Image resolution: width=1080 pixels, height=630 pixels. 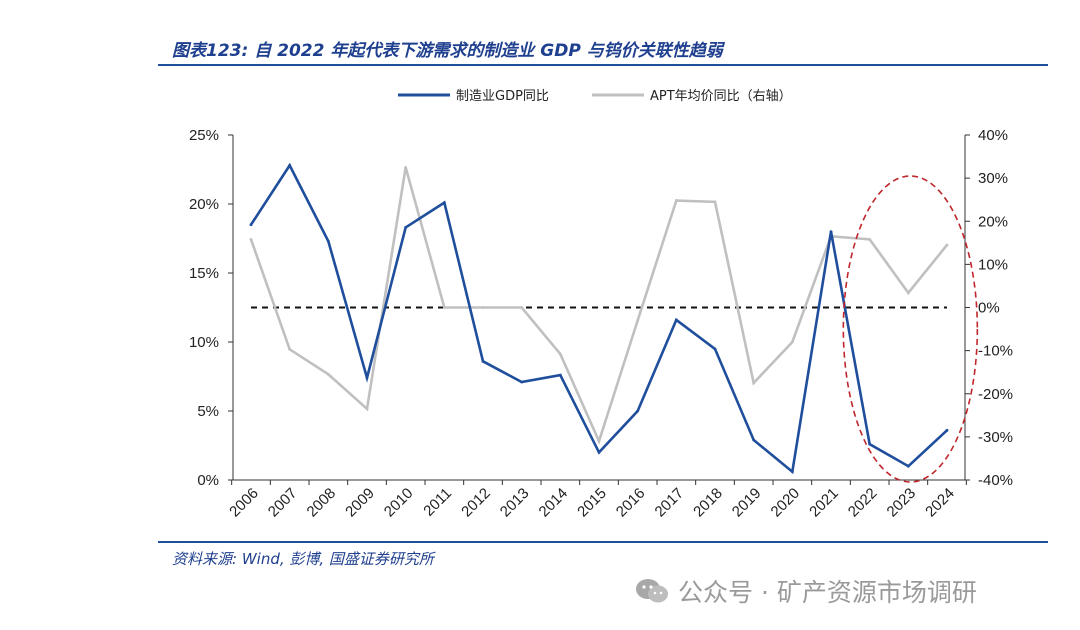 What do you see at coordinates (437, 502) in the screenshot?
I see `x-tick-label: 2011` at bounding box center [437, 502].